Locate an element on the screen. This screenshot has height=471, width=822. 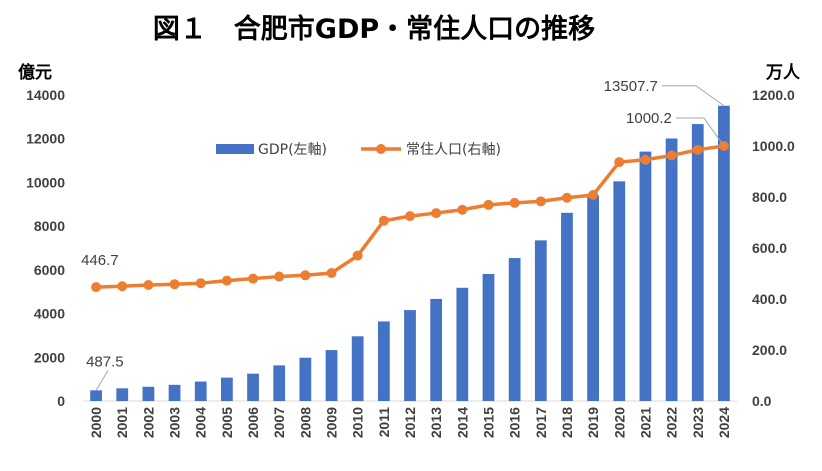
x-tick-label: 2006 is located at coordinates (253, 422).